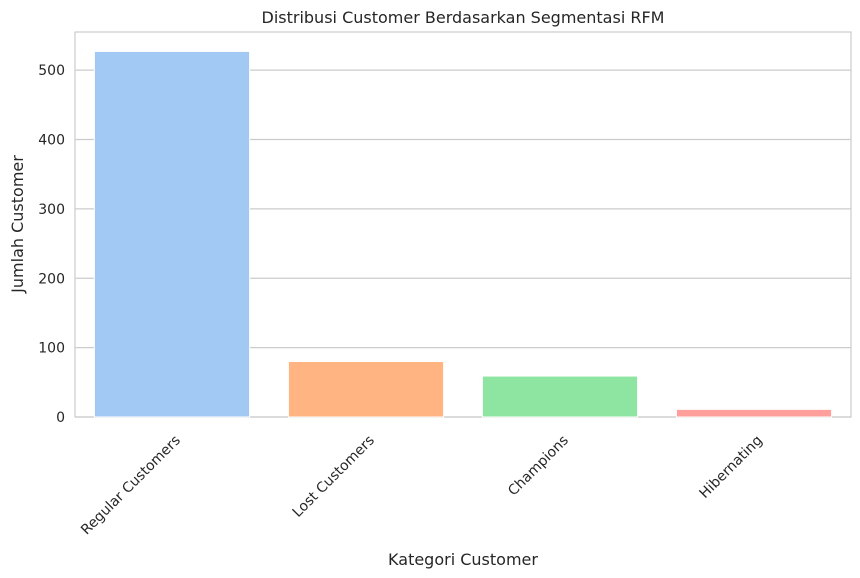 The image size is (860, 578). What do you see at coordinates (538, 466) in the screenshot?
I see `x-tick-label: Champions` at bounding box center [538, 466].